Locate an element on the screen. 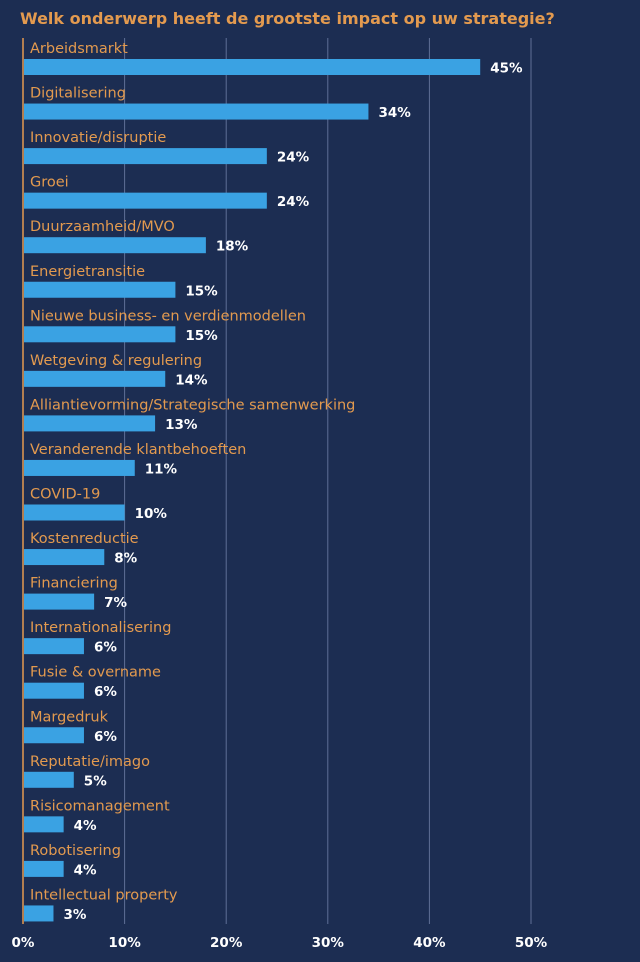 The height and width of the screenshot is (962, 640). value-label: 8% is located at coordinates (125, 559).